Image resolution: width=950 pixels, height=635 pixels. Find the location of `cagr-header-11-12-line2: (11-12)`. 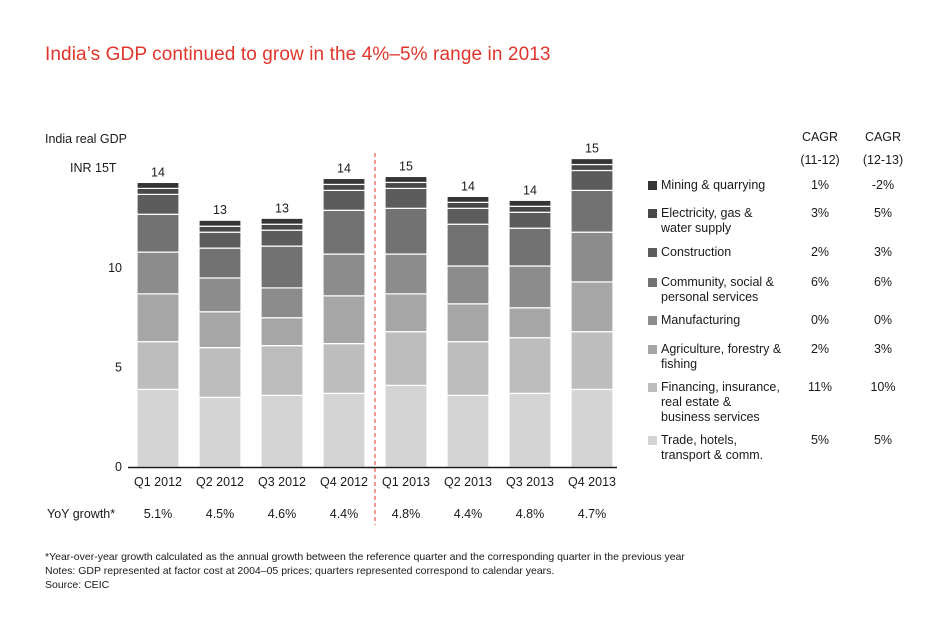

cagr-header-11-12-line2: (11-12) is located at coordinates (820, 160).